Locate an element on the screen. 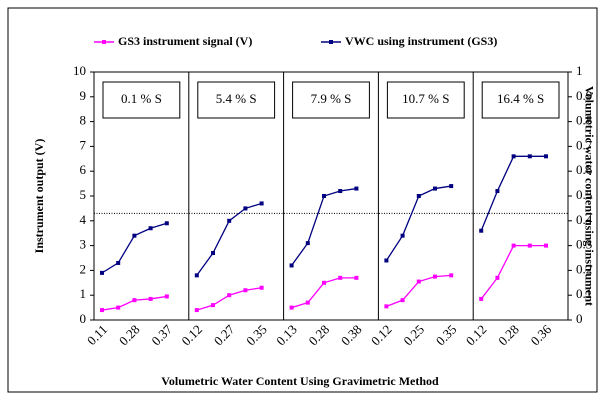 The image size is (605, 400). y2-tick-label: 0.9 is located at coordinates (584, 95).